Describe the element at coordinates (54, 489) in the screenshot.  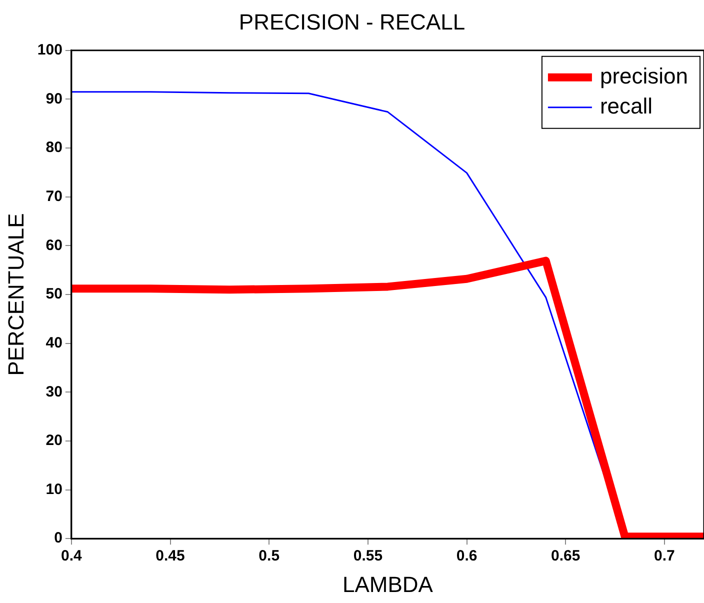
I see `y-tick-label: 10` at that location.